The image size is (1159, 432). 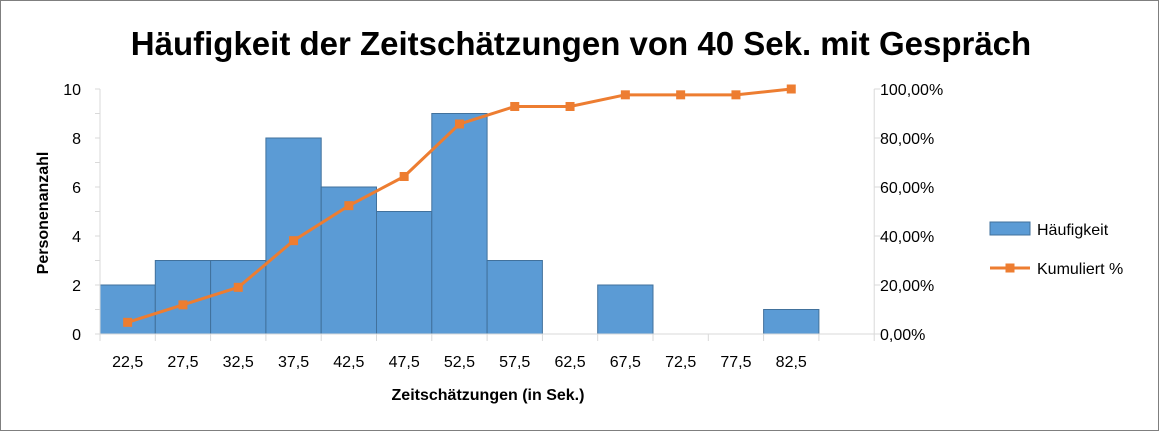 What do you see at coordinates (1080, 269) in the screenshot?
I see `legend-label-line: Kumuliert %` at bounding box center [1080, 269].